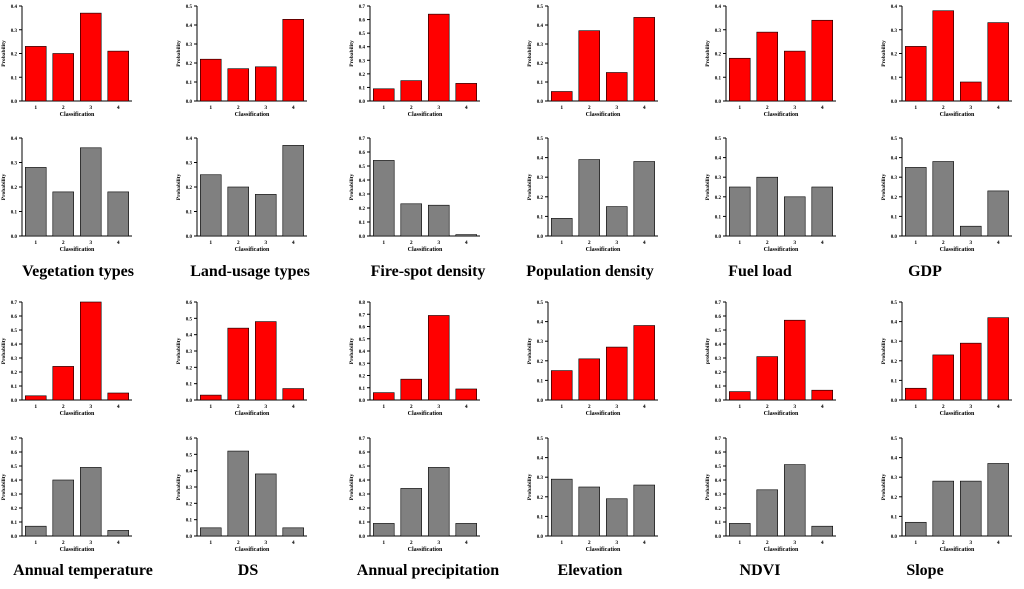 This screenshot has width=1024, height=589. What do you see at coordinates (760, 570) in the screenshot?
I see `title-ndvi: NDVI` at bounding box center [760, 570].